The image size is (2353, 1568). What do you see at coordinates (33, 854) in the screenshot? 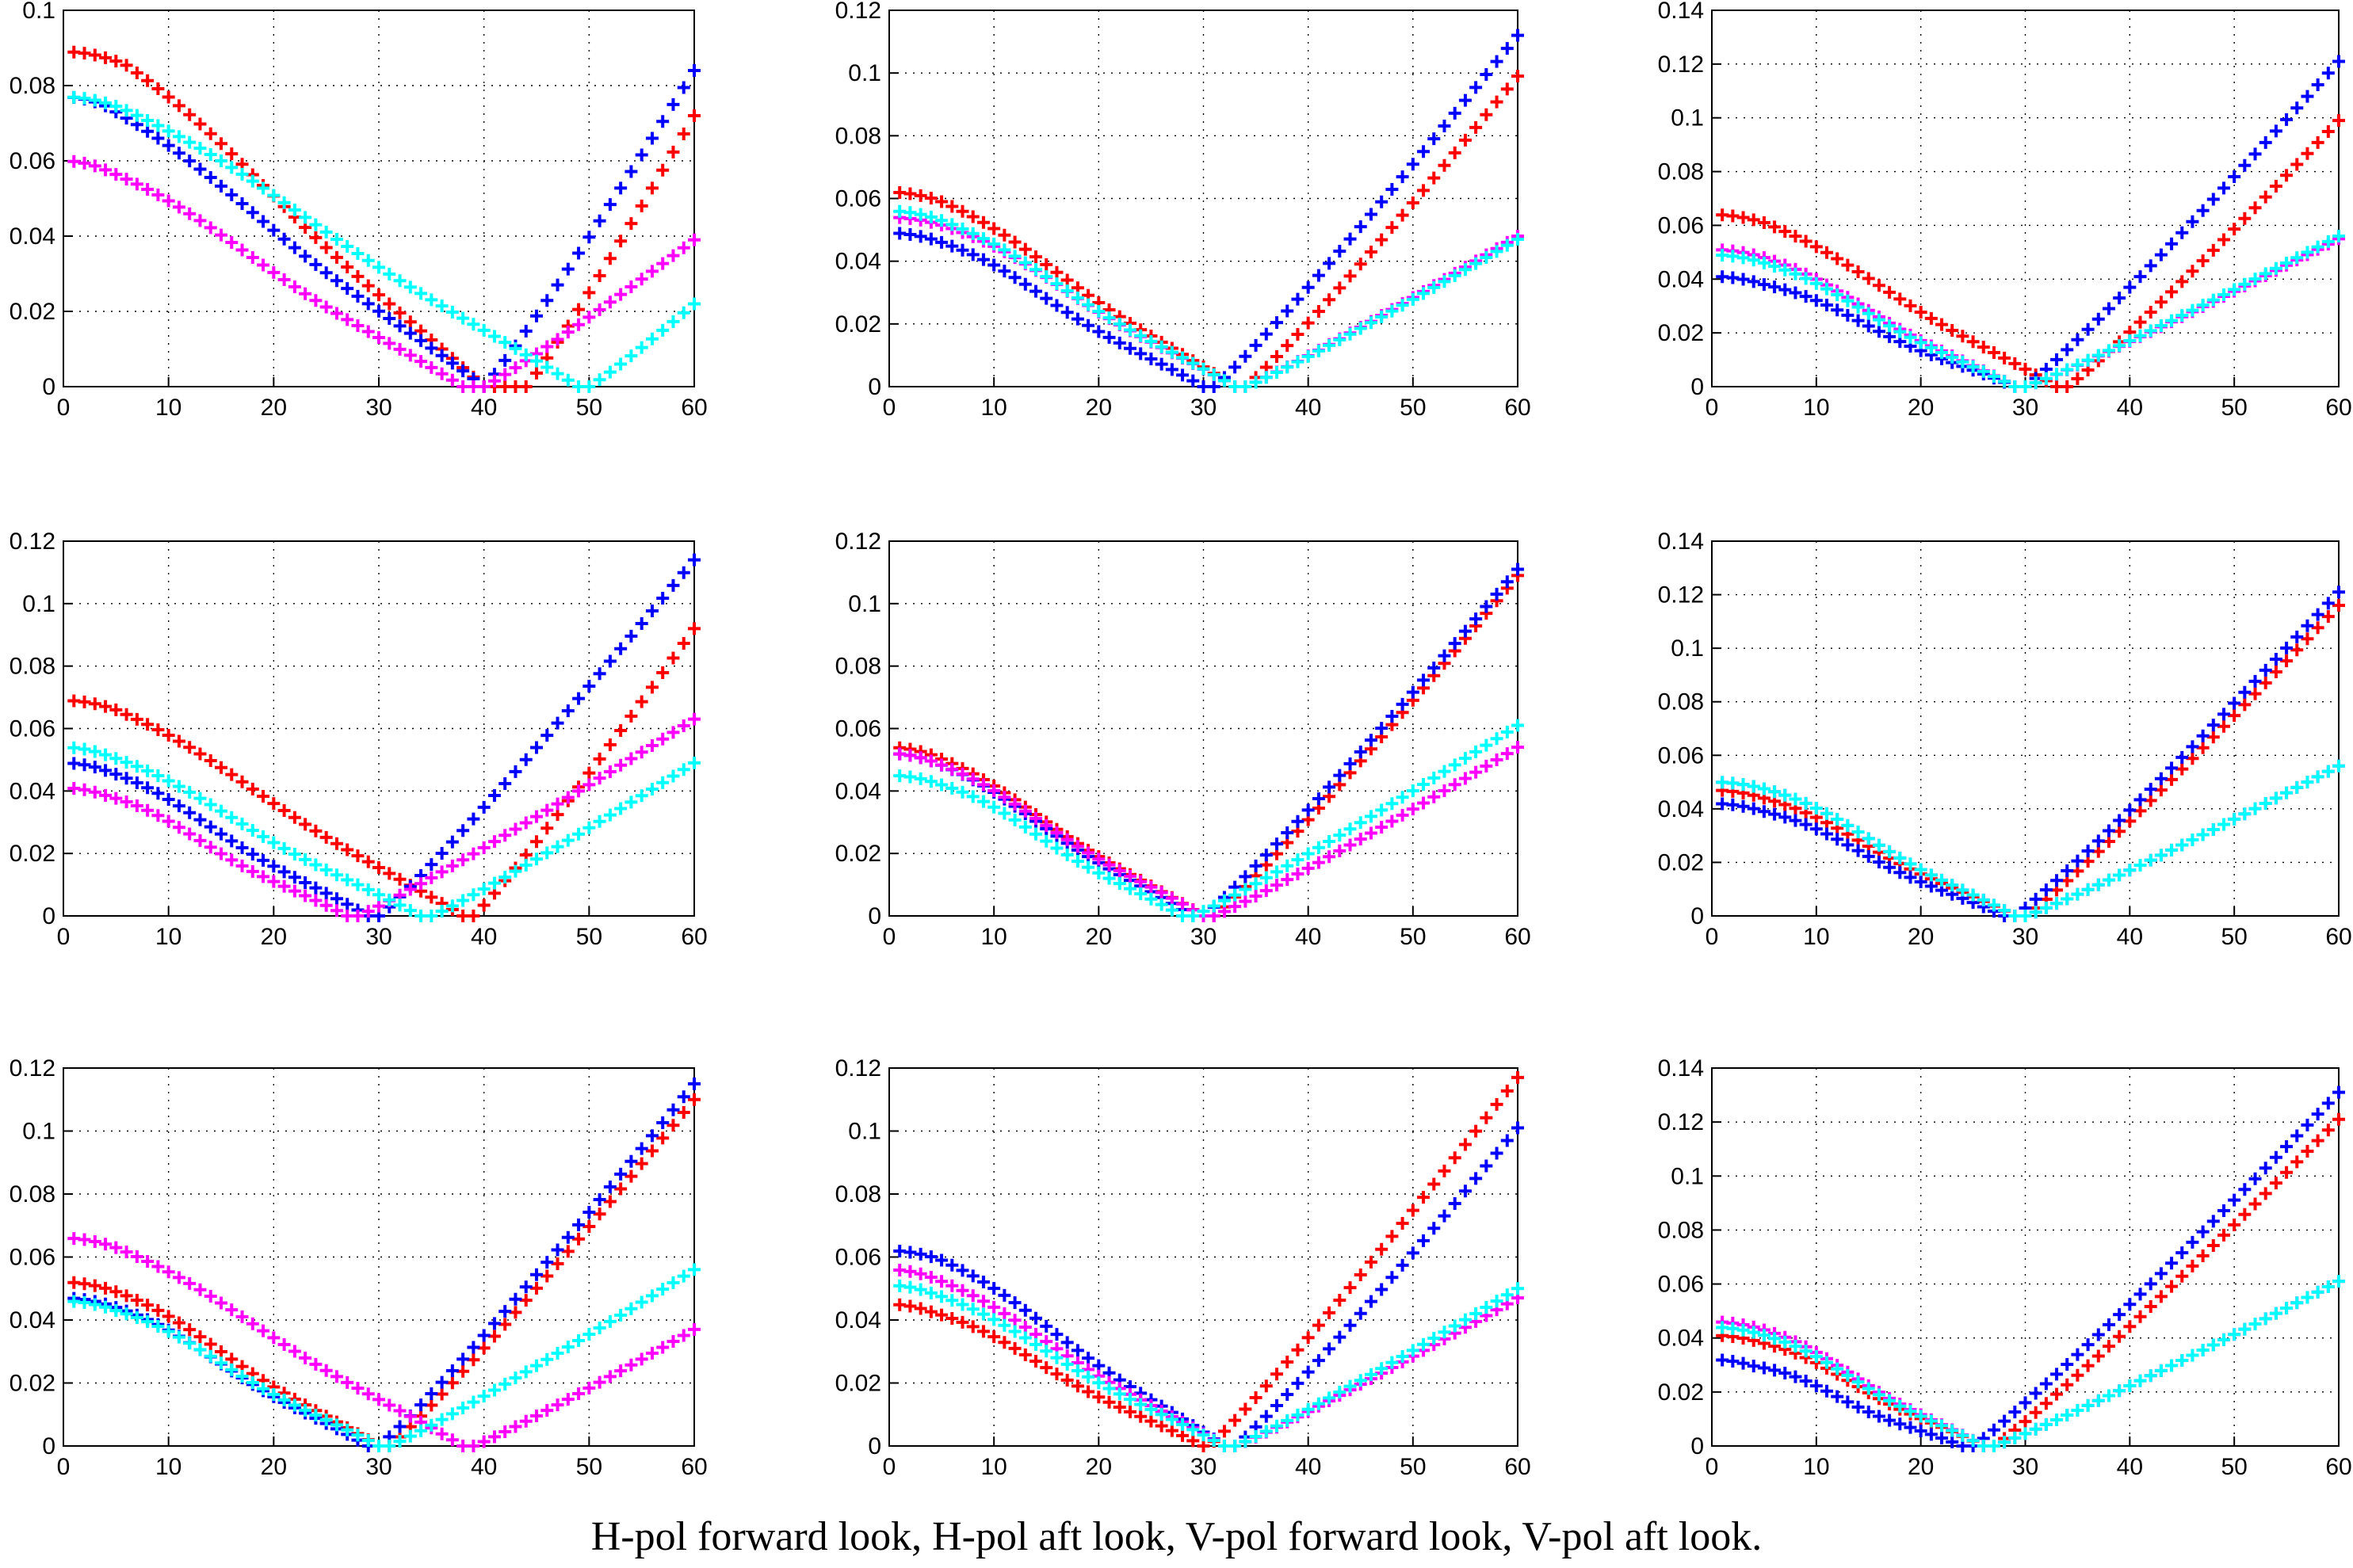
I see `y-tick-label: 0.02` at bounding box center [33, 854].